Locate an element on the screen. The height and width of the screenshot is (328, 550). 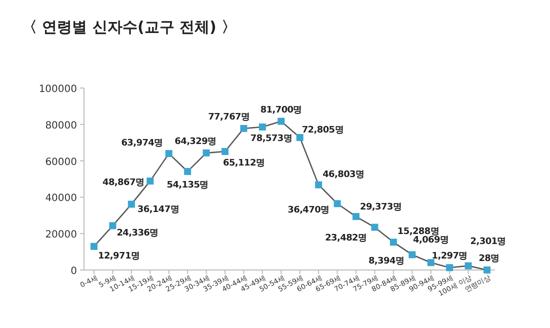
data-label: 46,803명 is located at coordinates (343, 175).